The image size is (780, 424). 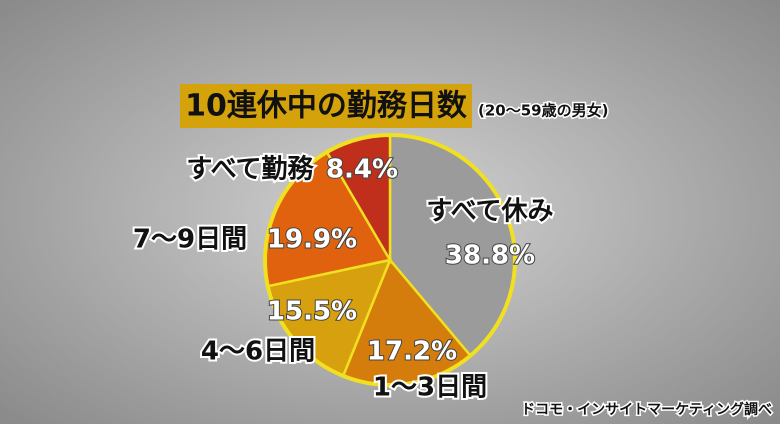 I want to click on value-label: 38.8%, so click(x=490, y=256).